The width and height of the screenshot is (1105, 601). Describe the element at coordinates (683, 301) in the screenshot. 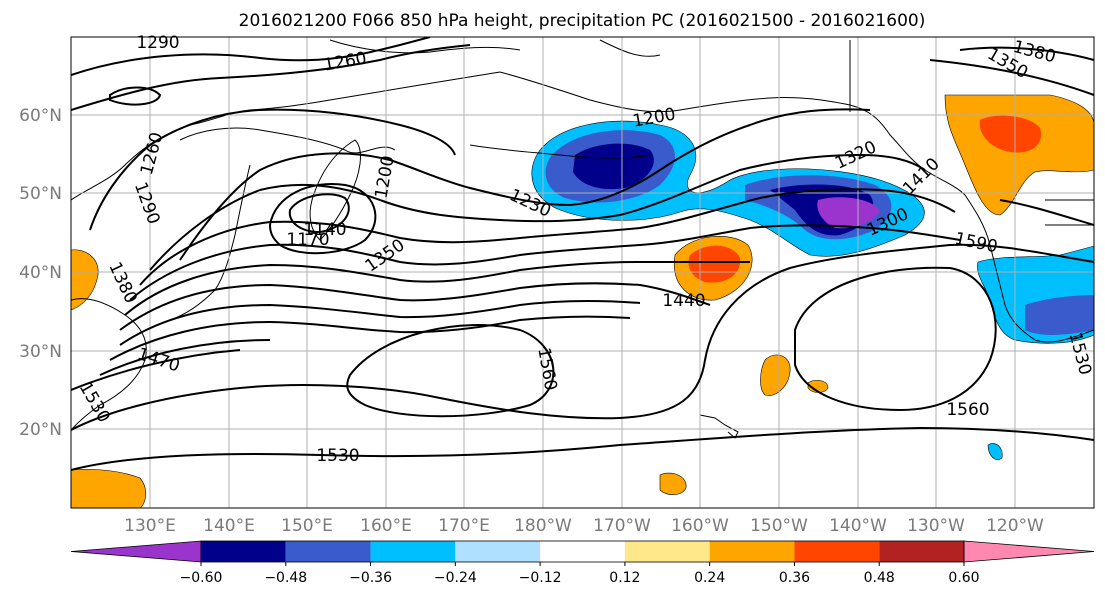

I see `contour-label: 1440` at that location.